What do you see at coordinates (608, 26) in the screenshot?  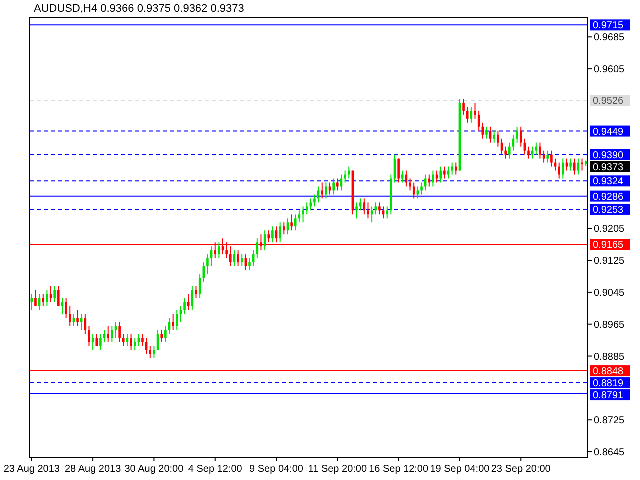 I see `ref-line-label: 0.9715` at bounding box center [608, 26].